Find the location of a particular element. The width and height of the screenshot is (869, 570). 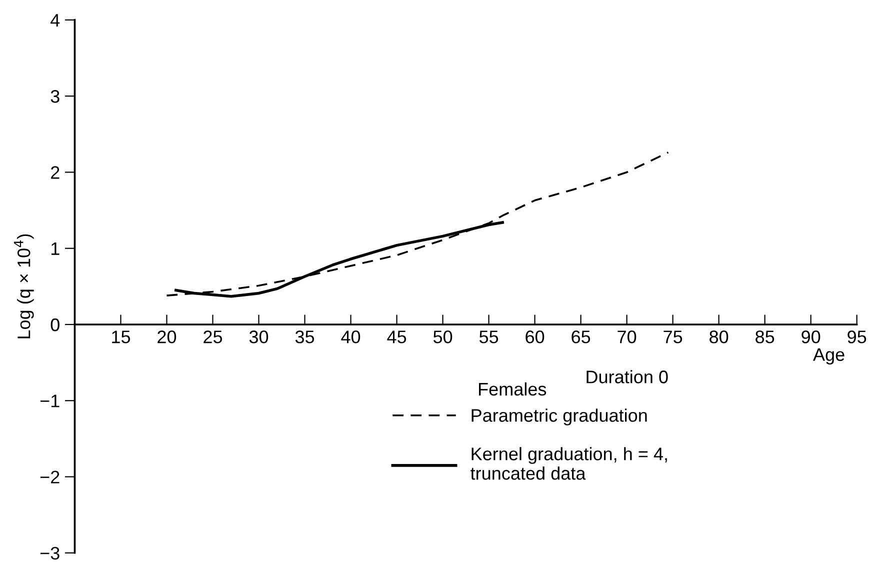

x-tick-label: 50 is located at coordinates (442, 337).